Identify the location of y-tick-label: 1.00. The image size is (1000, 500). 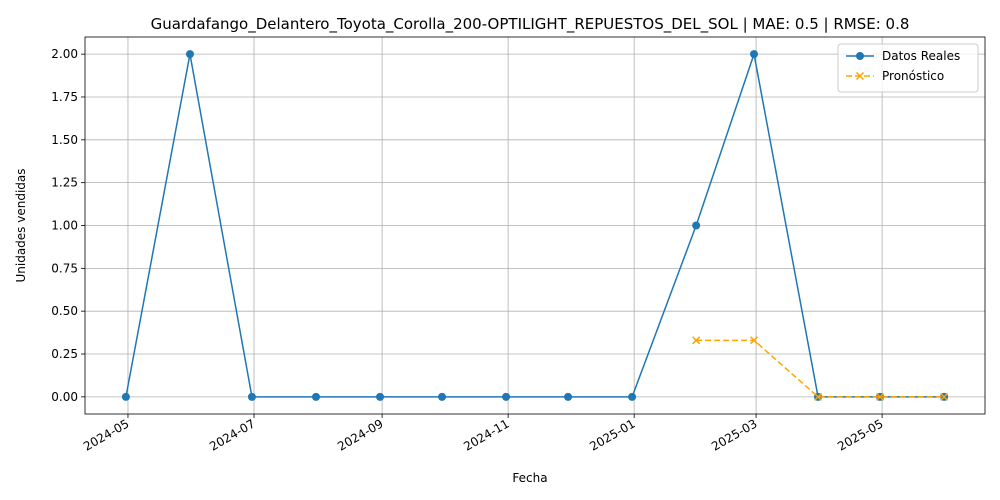
(64, 226).